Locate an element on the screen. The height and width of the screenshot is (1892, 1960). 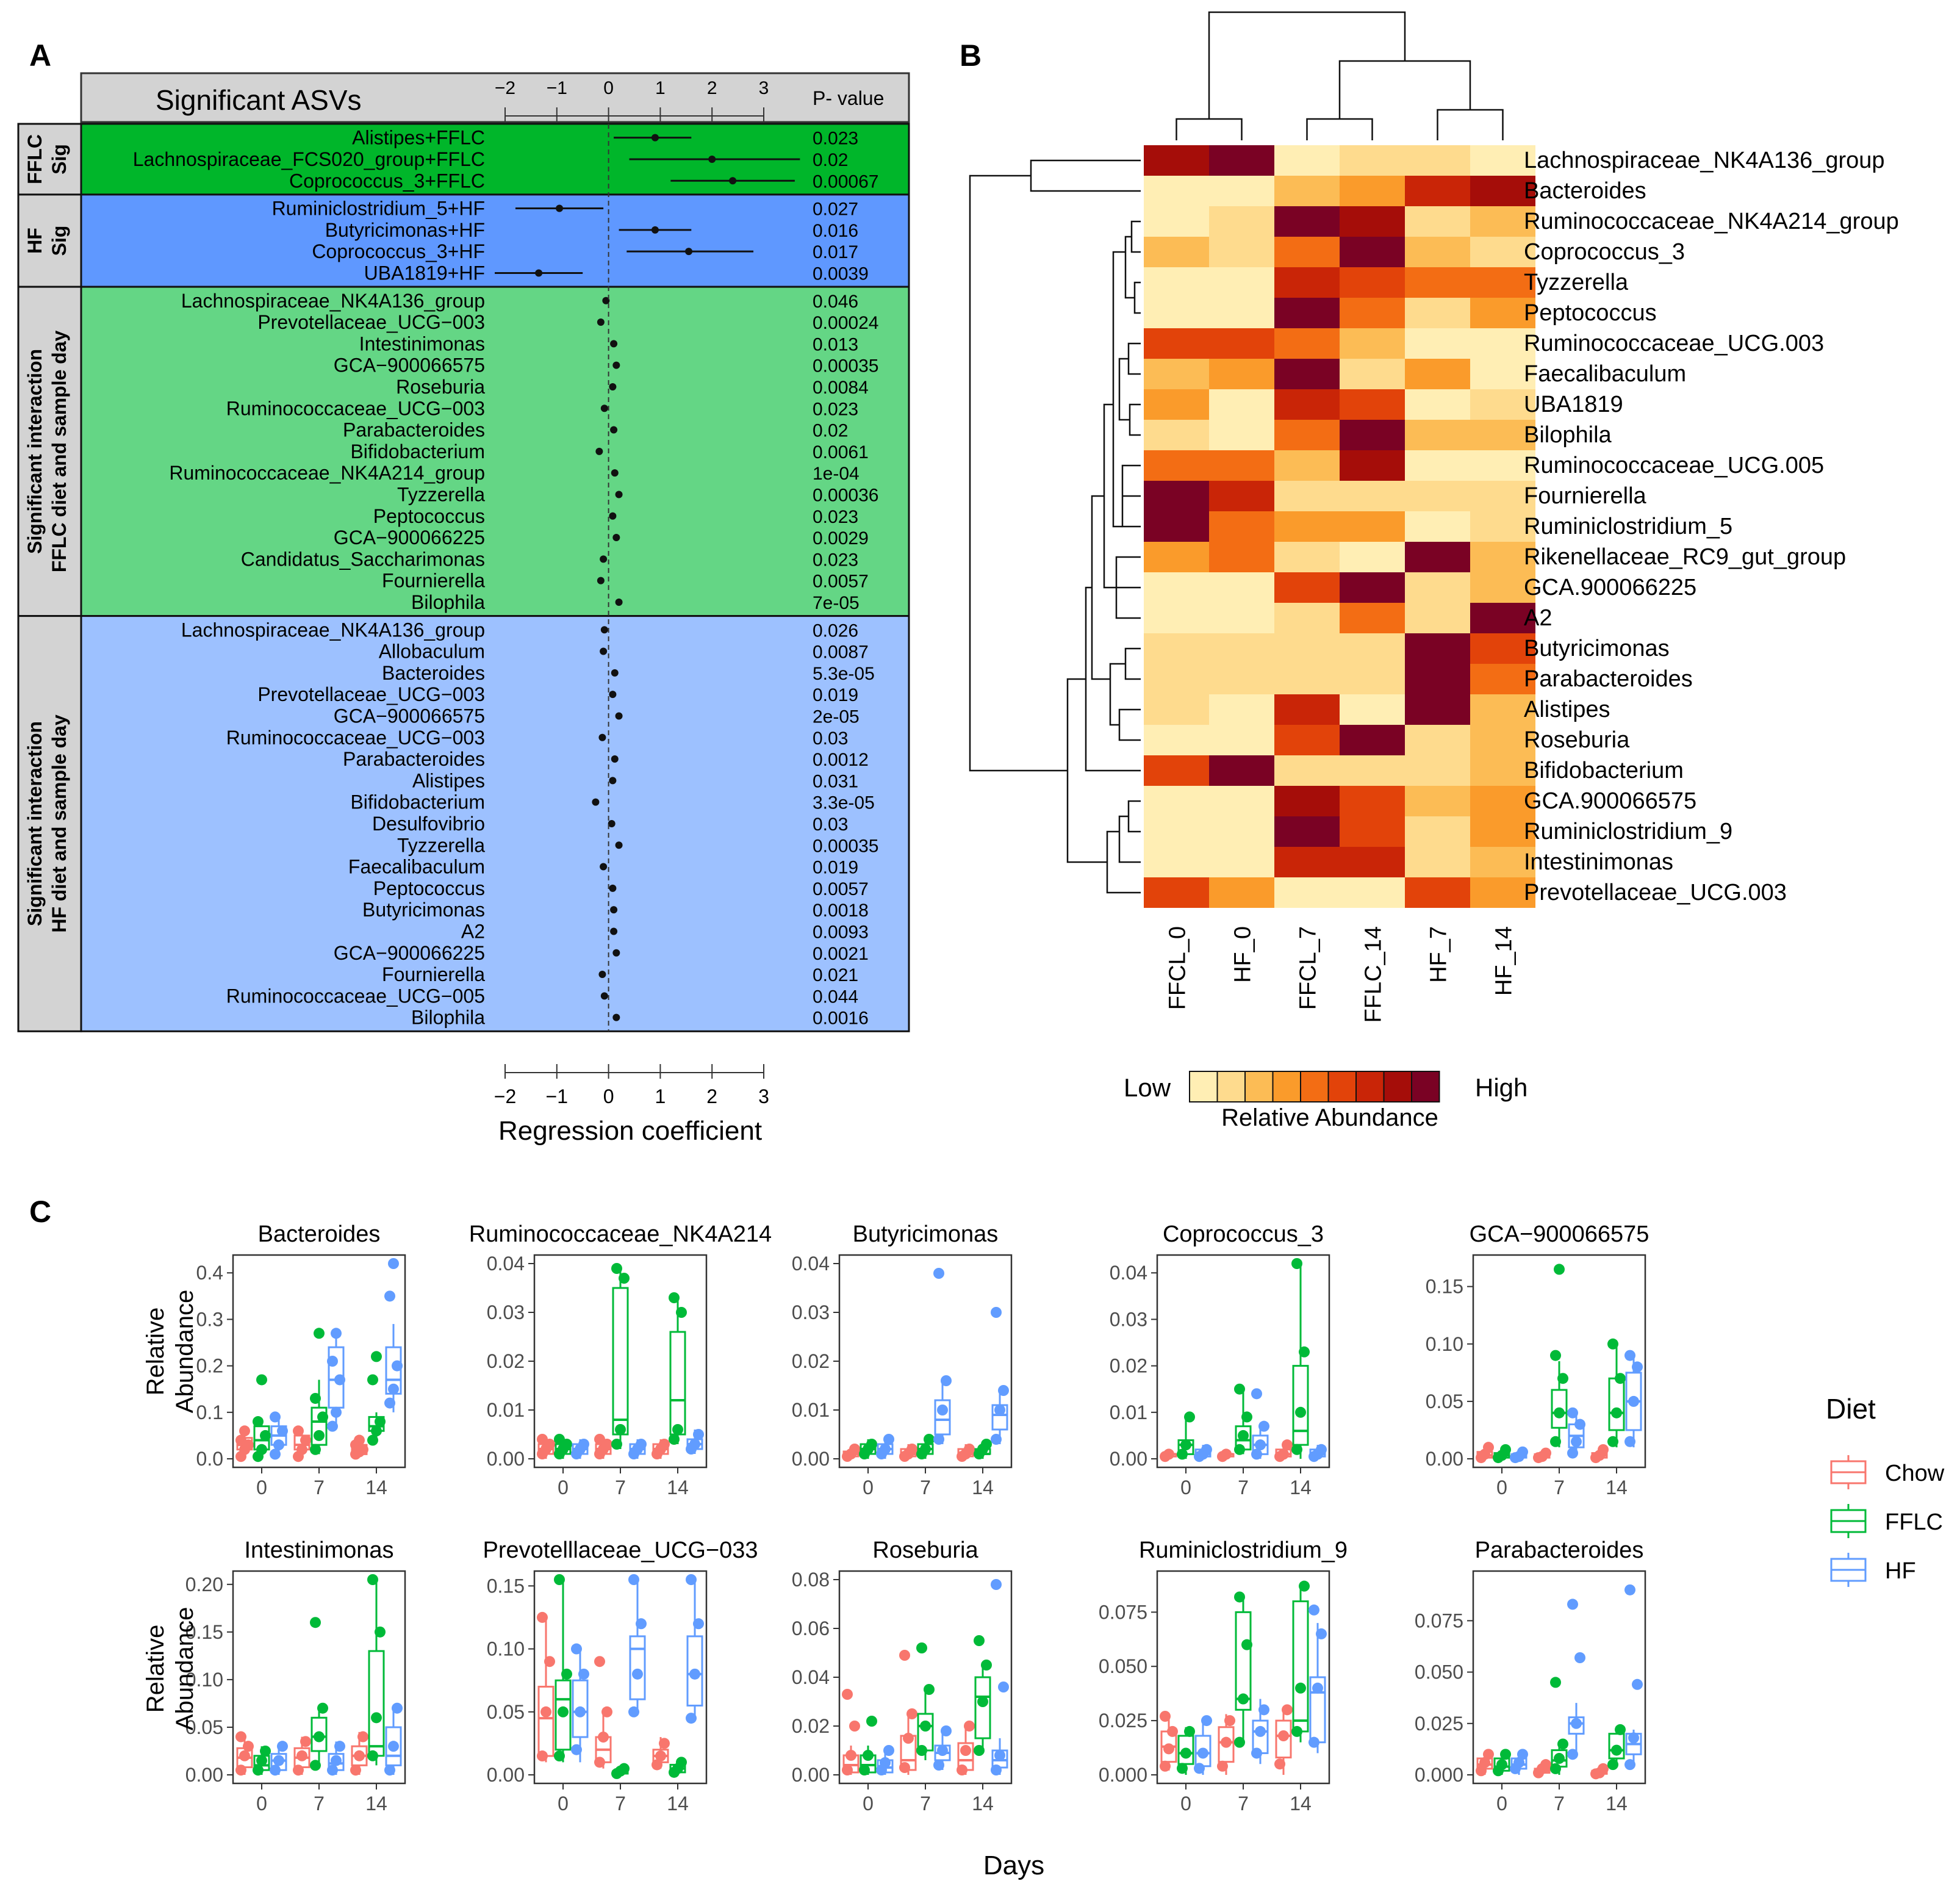
boxplot-legend: Diet Chow FFLC HF is located at coordinates (1885, 1490).